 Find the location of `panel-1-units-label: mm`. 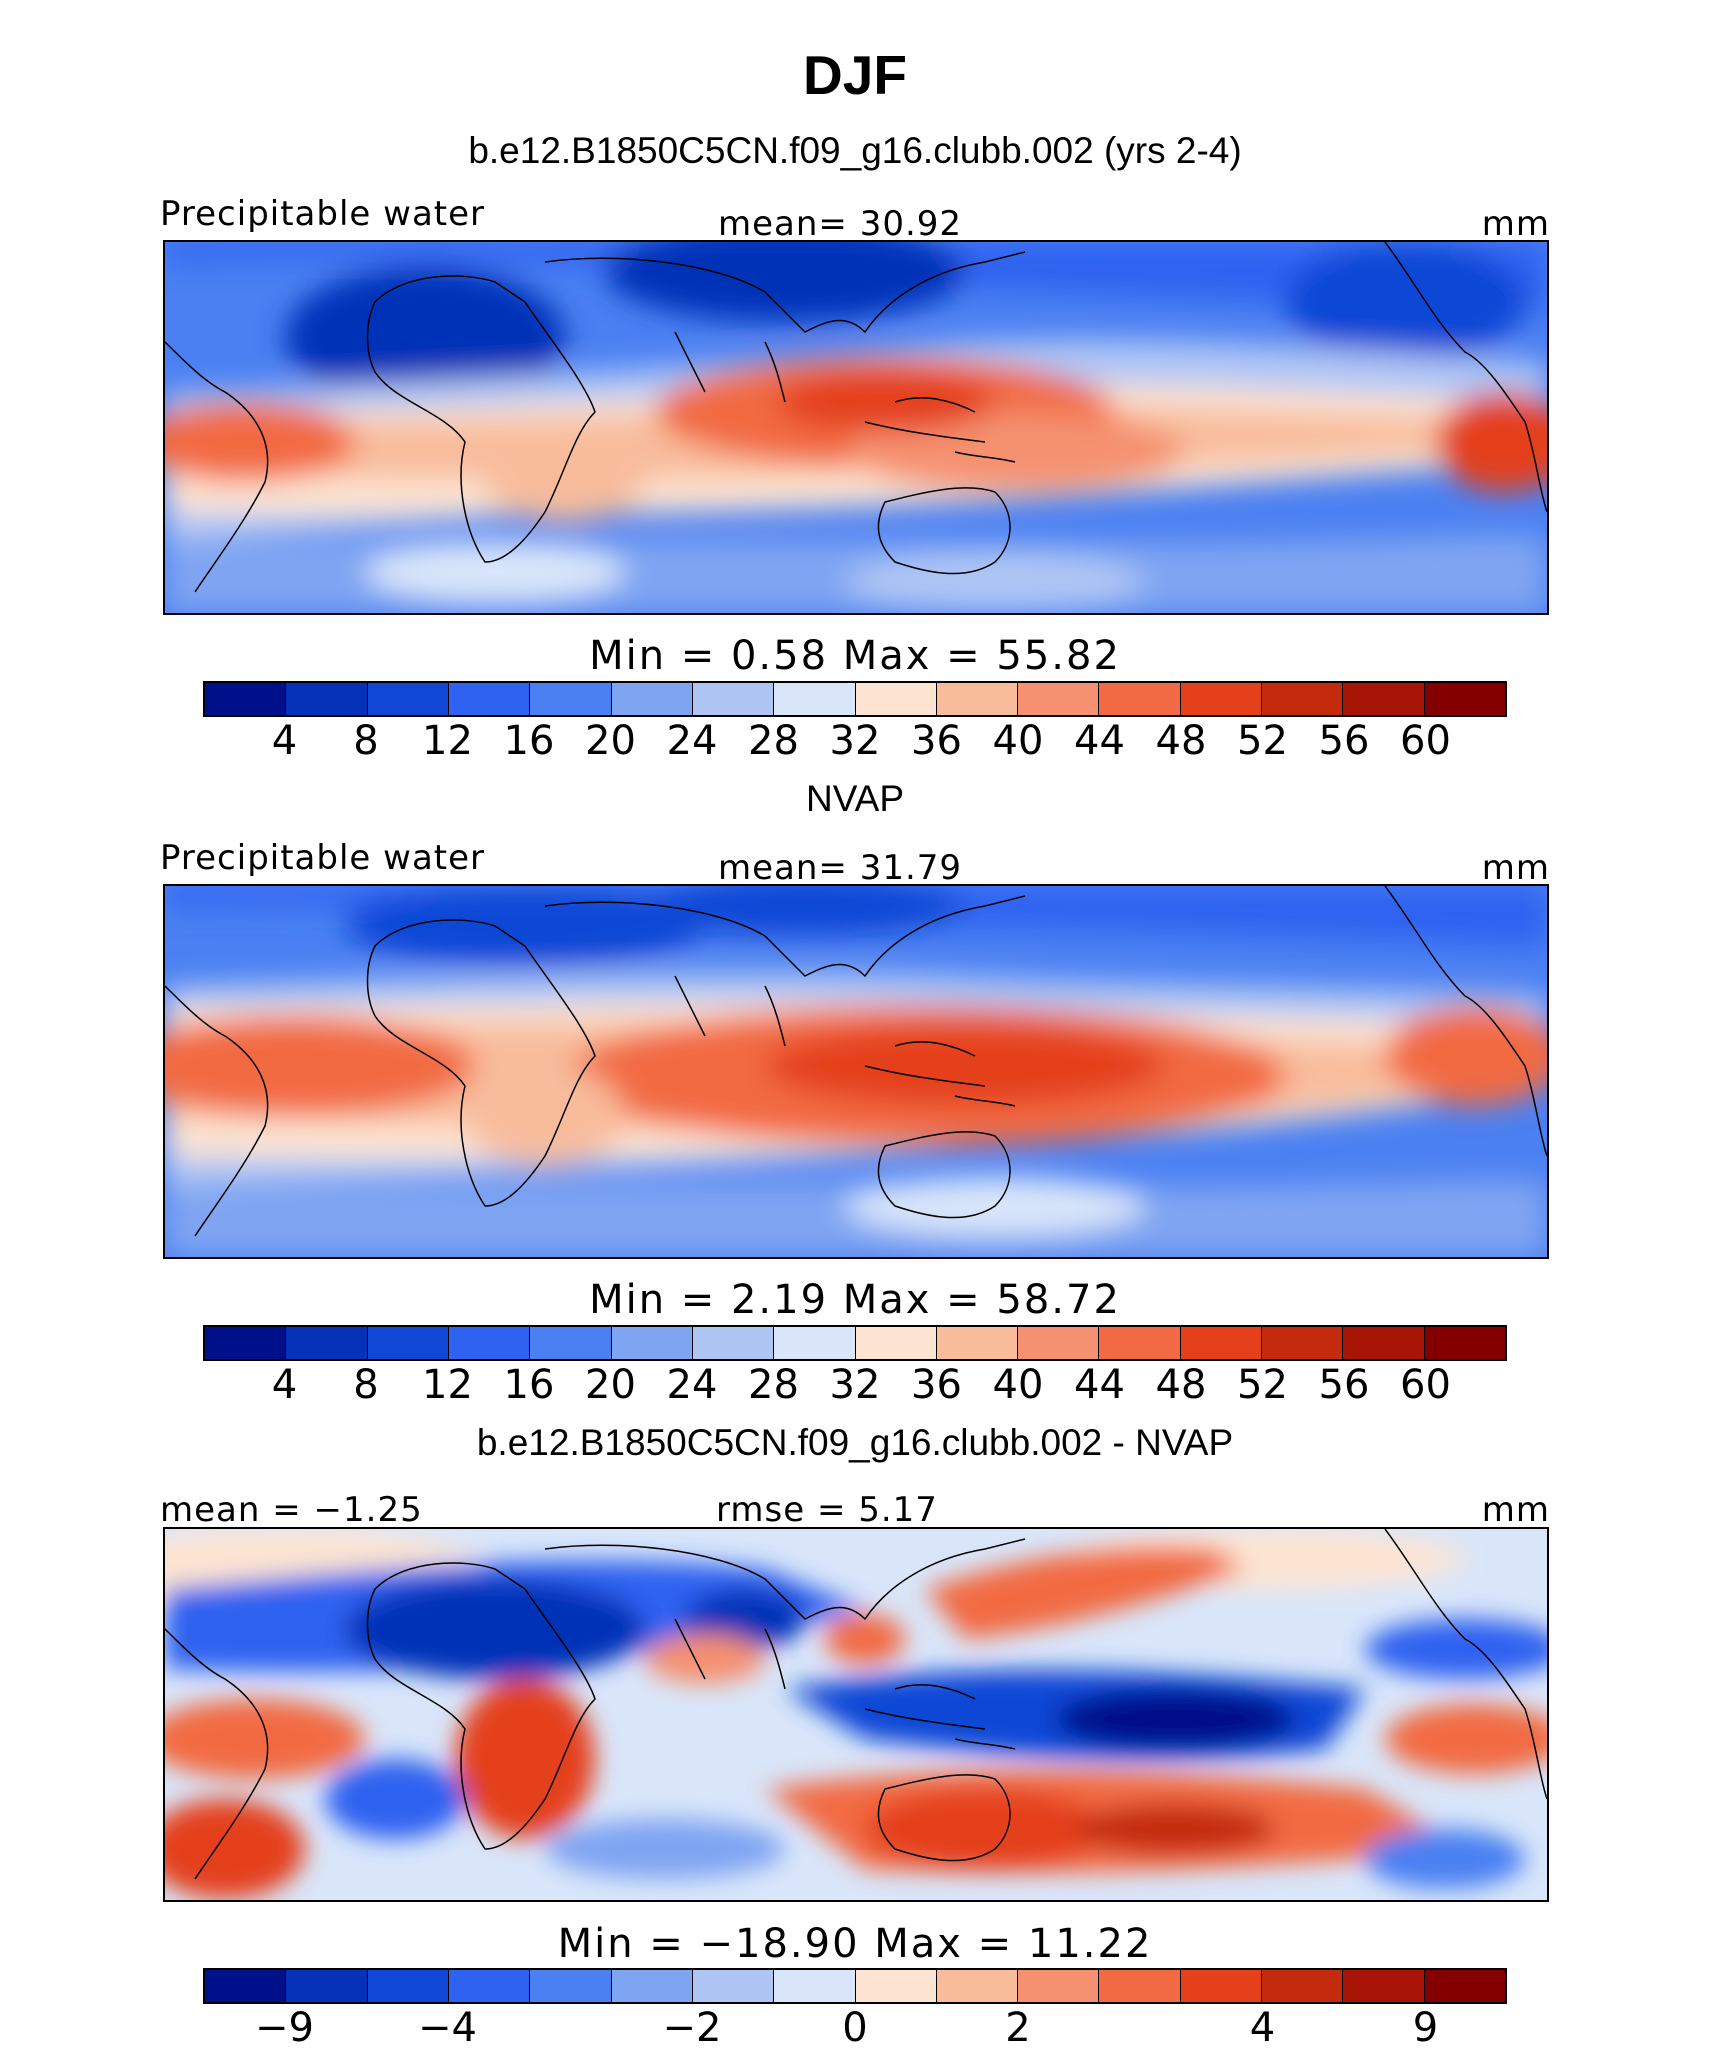

panel-1-units-label: mm is located at coordinates (1515, 224).